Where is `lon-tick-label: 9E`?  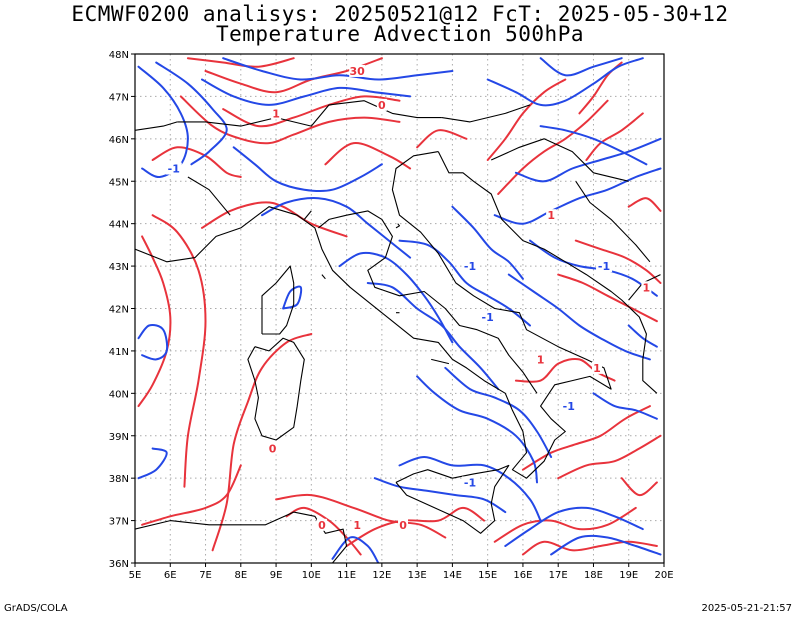
lon-tick-label: 9E is located at coordinates (276, 575).